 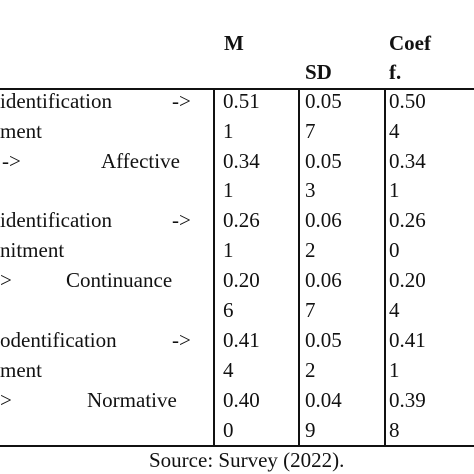 I want to click on row-6-sd-line2: 9, so click(x=310, y=430).